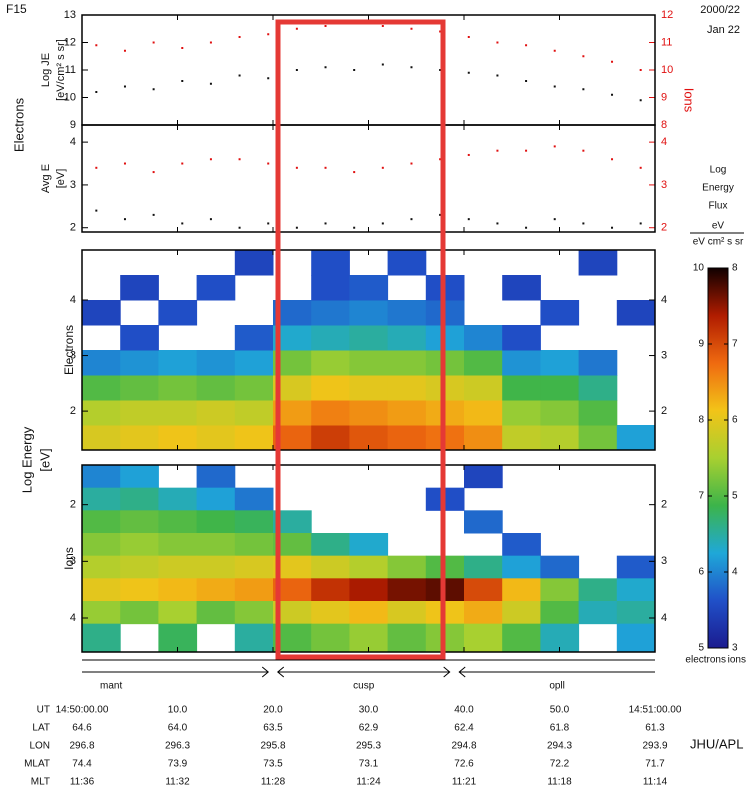 The image size is (748, 795). What do you see at coordinates (464, 764) in the screenshot?
I see `ephemeris-value: 72.6` at bounding box center [464, 764].